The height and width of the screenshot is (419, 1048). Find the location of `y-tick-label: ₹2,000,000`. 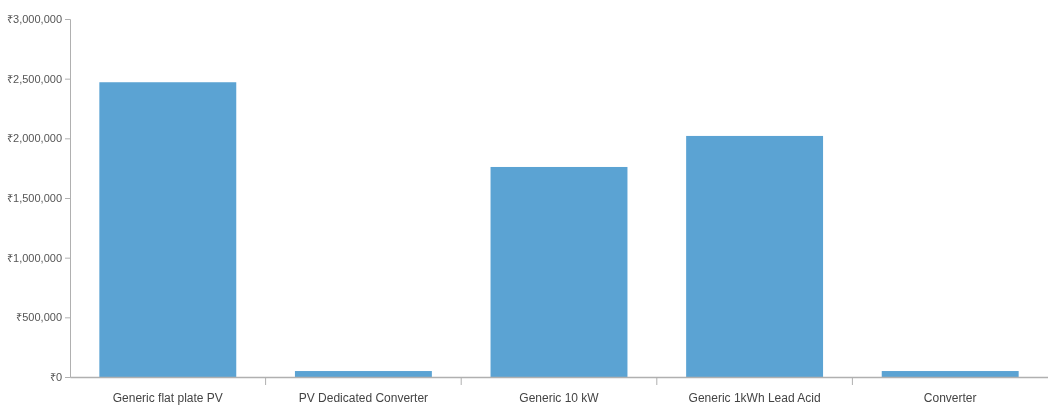

y-tick-label: ₹2,000,000 is located at coordinates (34, 138).